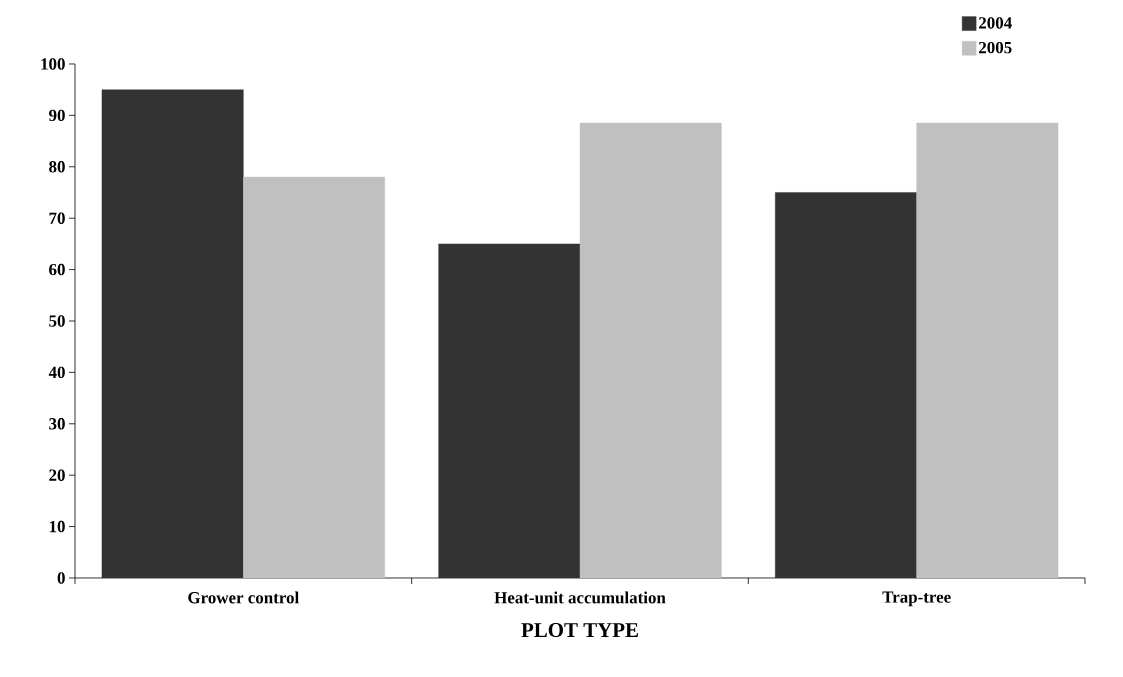 Image resolution: width=1123 pixels, height=677 pixels. Describe the element at coordinates (57, 526) in the screenshot. I see `y-tick-label: 10` at that location.